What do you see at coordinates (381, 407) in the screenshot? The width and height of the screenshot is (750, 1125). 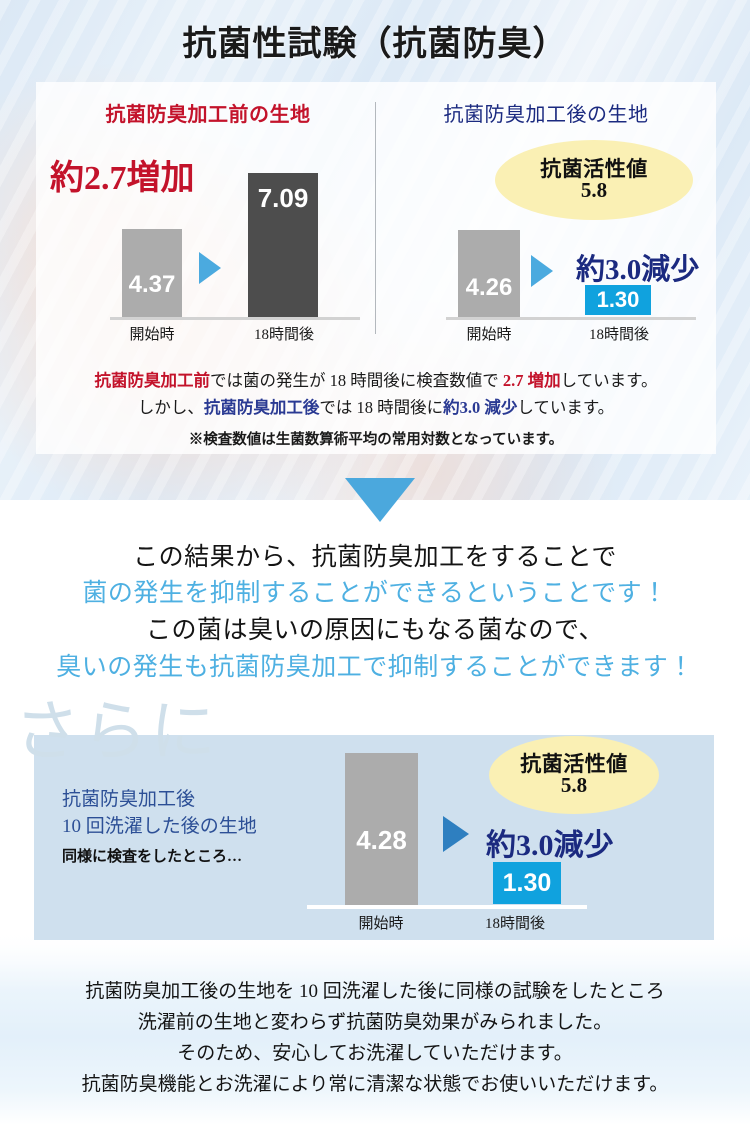 I see `caption-2-text-b: では 18 時間後に` at bounding box center [381, 407].